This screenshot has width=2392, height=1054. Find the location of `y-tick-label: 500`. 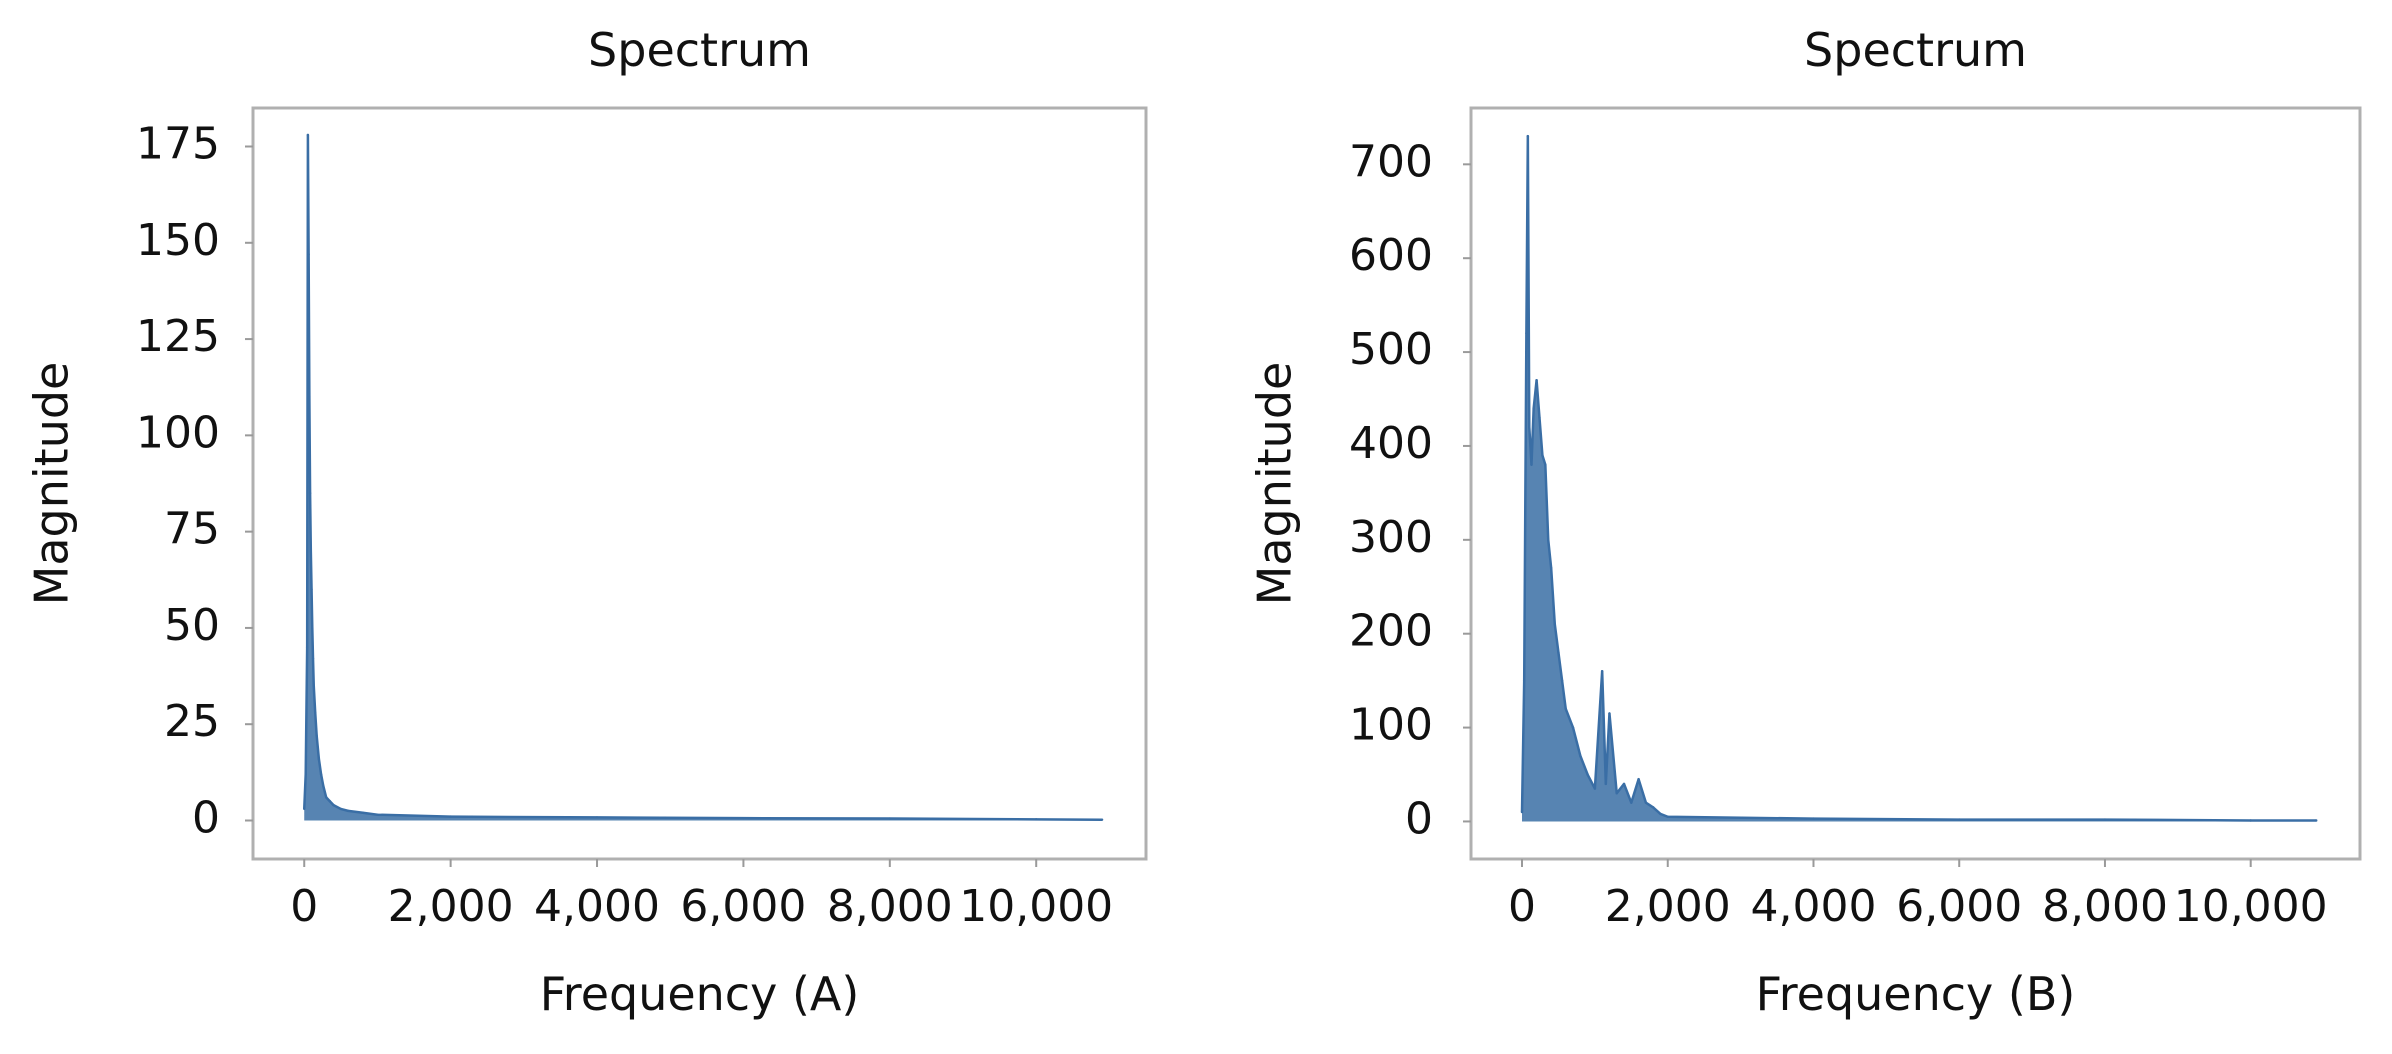

y-tick-label: 500 is located at coordinates (1391, 349).